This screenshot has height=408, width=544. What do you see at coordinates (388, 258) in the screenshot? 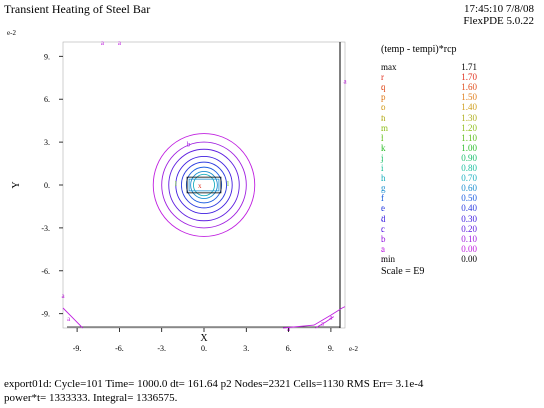
I see `legend-key: min` at bounding box center [388, 258].